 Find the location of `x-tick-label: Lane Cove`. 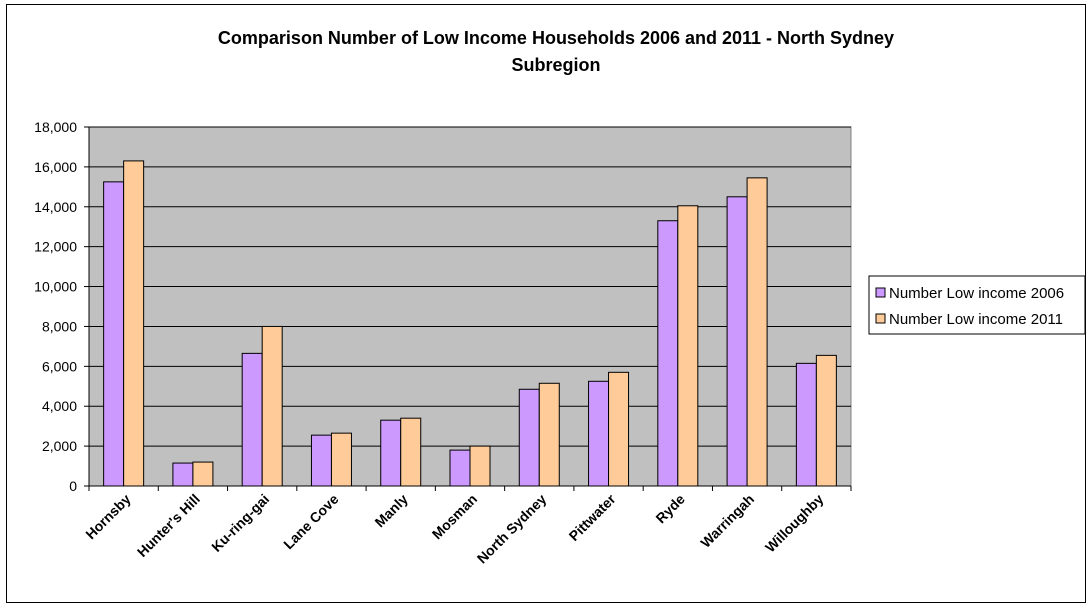

x-tick-label: Lane Cove is located at coordinates (311, 522).